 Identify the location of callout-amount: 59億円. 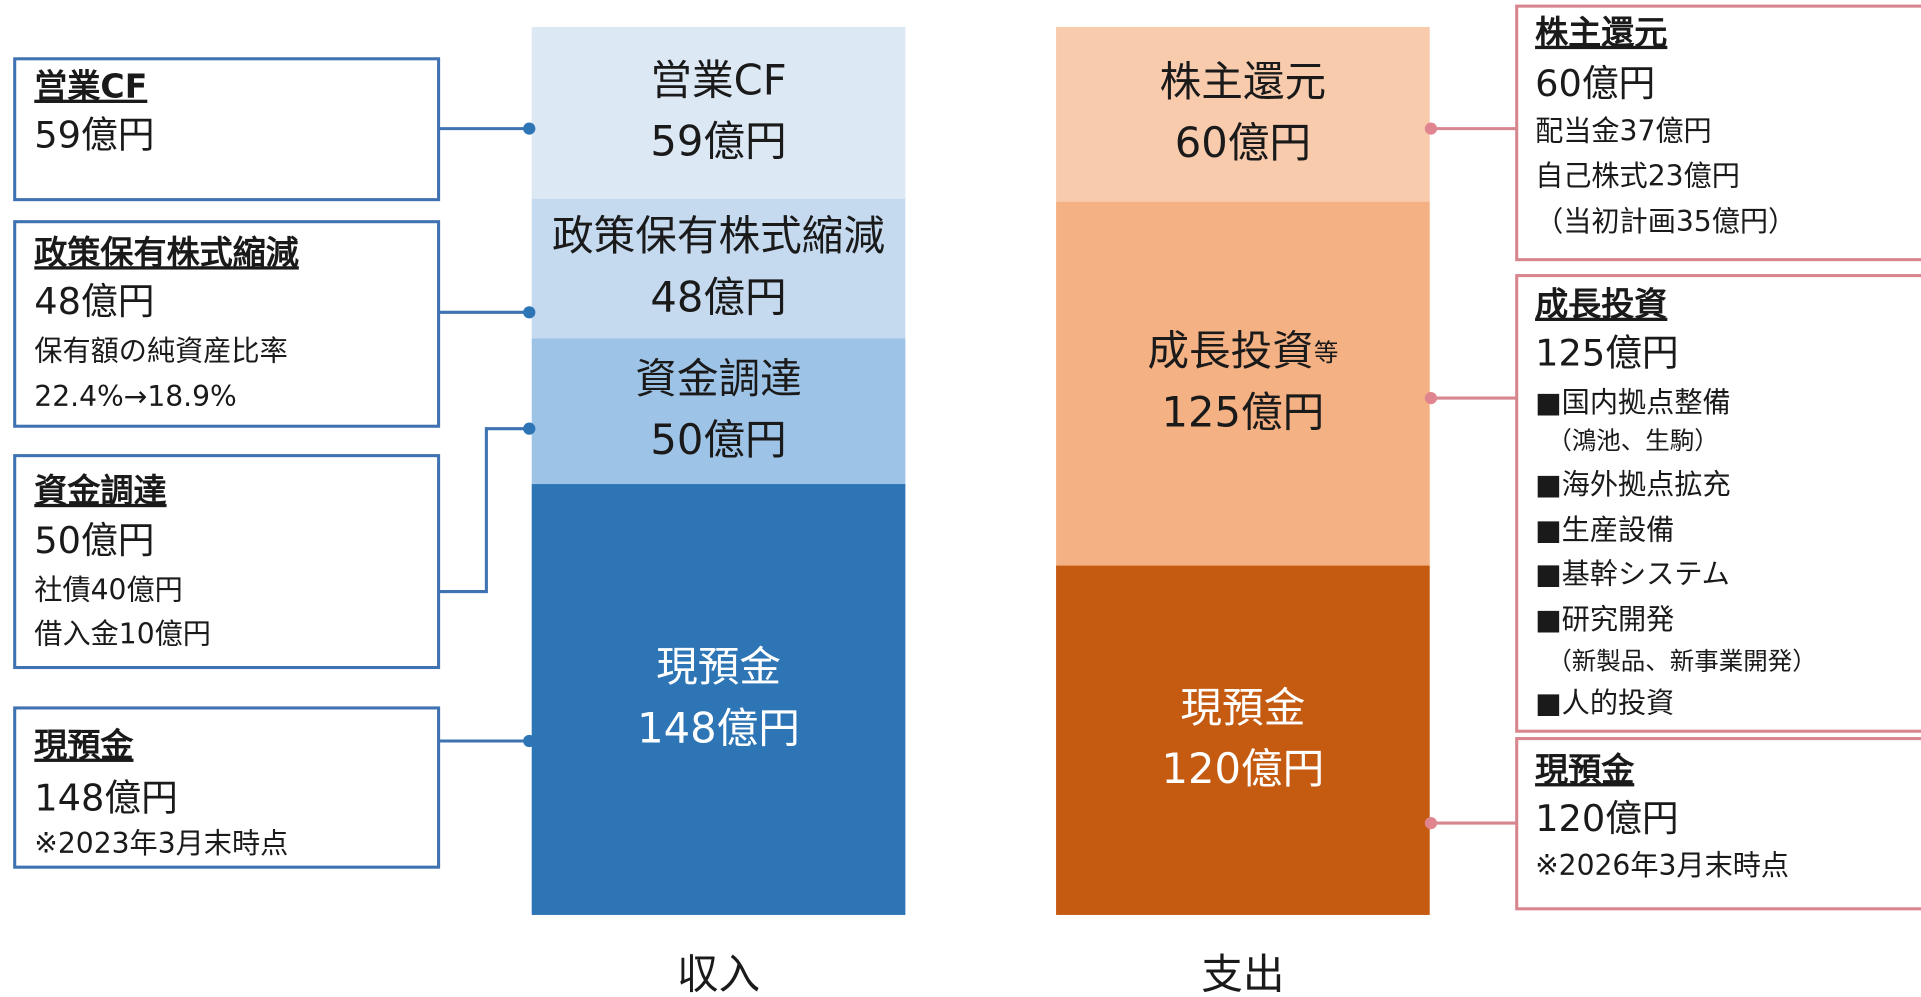
(94, 135).